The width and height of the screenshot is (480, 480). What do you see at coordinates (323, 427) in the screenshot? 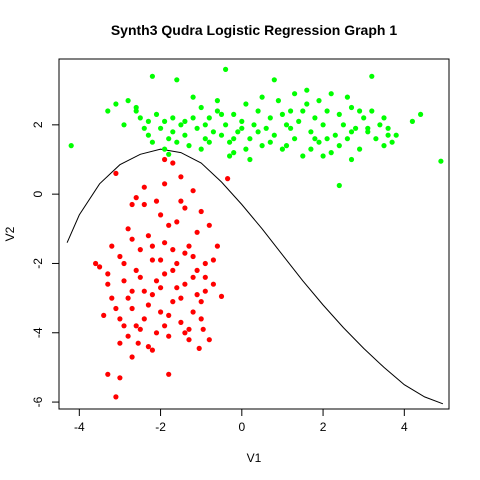
I see `x-tick-label: 2` at bounding box center [323, 427].